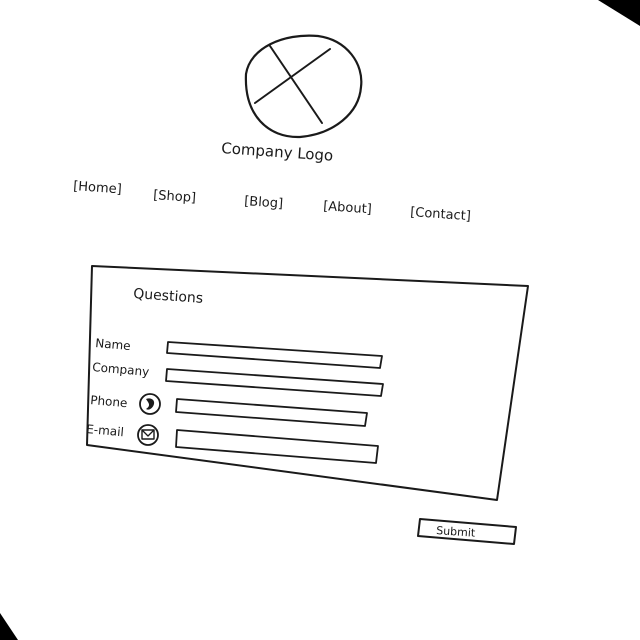 This screenshot has width=640, height=640. I want to click on name-field, so click(274, 355).